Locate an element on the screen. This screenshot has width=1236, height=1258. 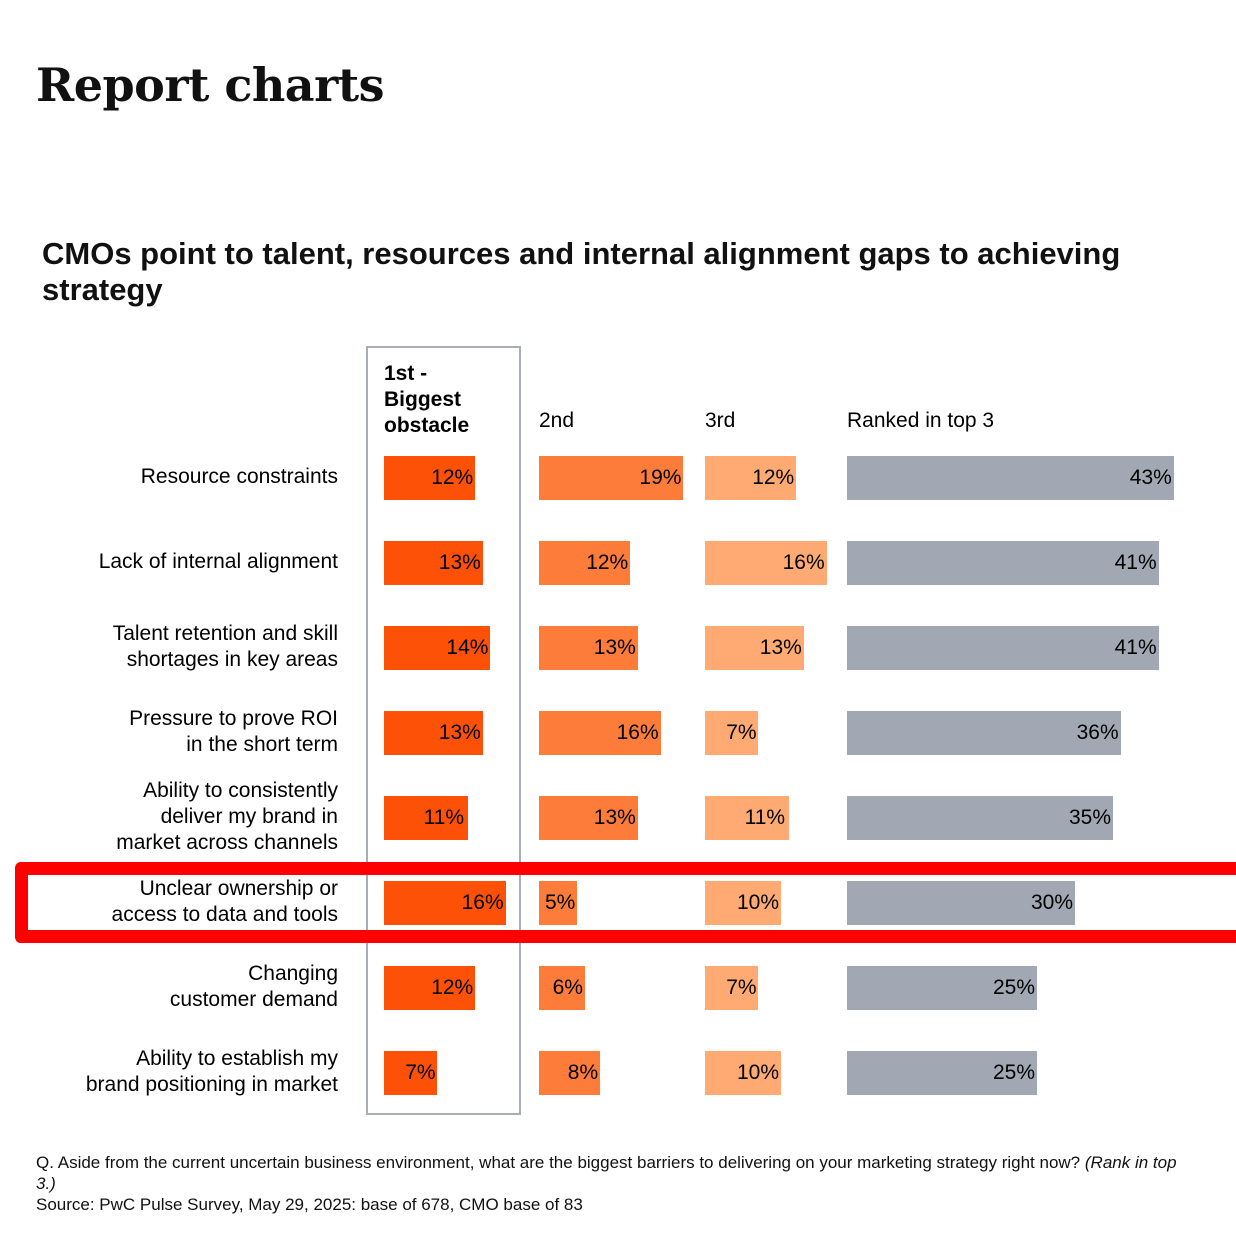
data-label-second: 8% is located at coordinates (583, 1072).